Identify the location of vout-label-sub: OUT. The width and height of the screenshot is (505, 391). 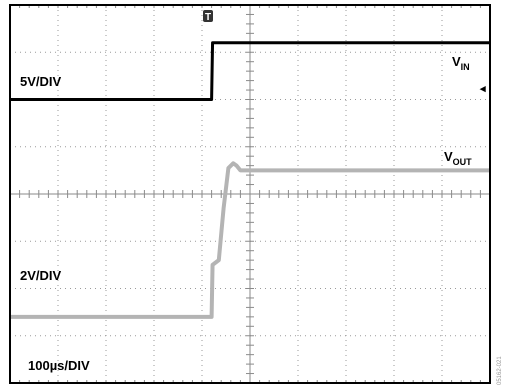
(463, 162).